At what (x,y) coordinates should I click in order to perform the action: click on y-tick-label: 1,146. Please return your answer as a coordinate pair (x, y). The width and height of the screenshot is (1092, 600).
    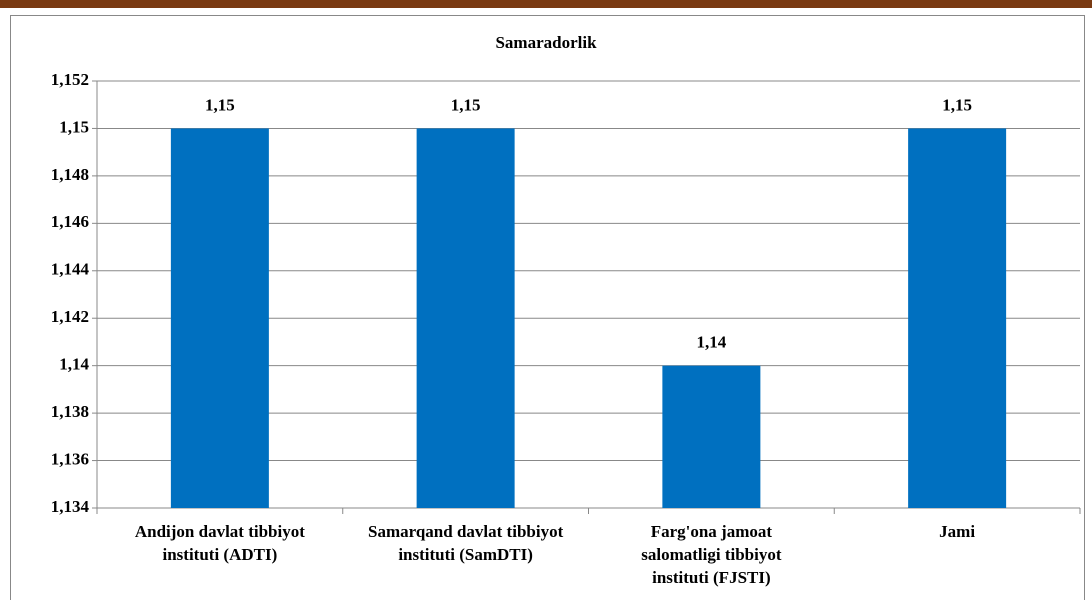
    Looking at the image, I should click on (70, 221).